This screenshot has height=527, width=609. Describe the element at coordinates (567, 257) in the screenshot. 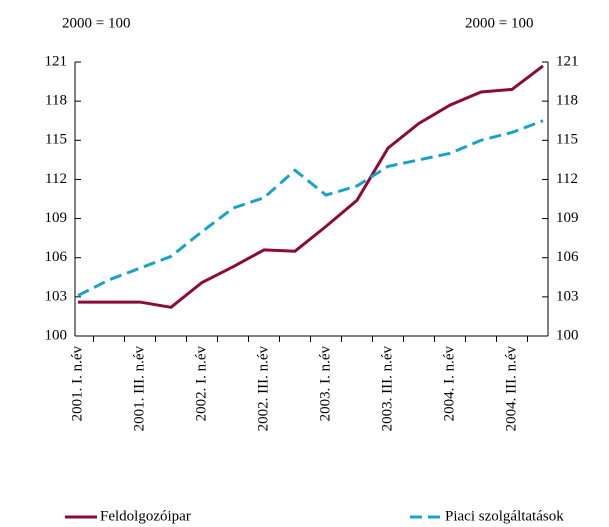

I see `y2-tick-label: 106` at that location.